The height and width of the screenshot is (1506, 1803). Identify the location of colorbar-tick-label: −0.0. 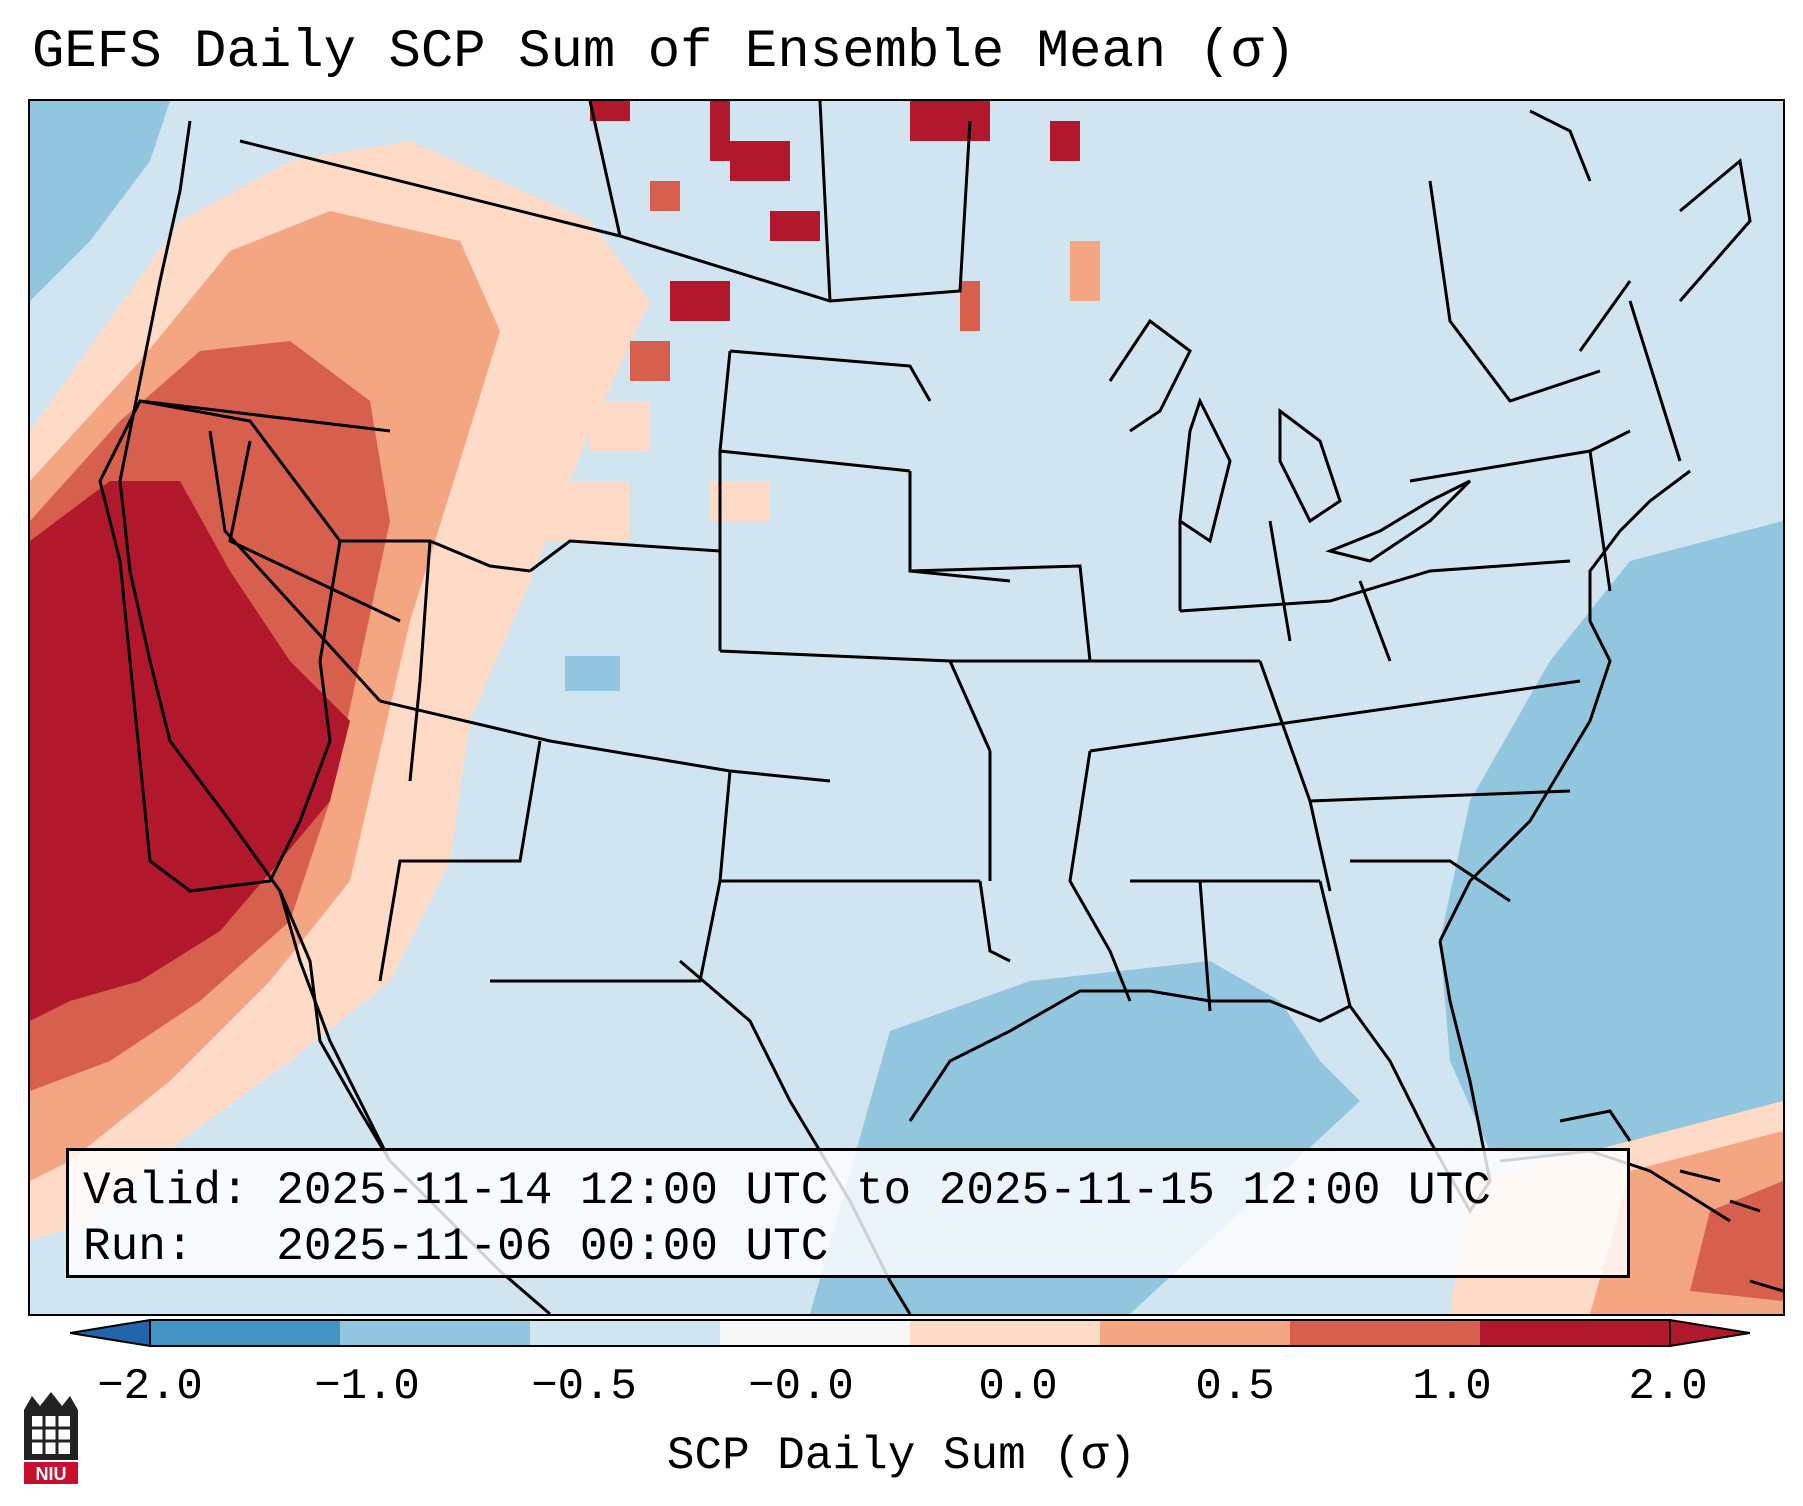
(801, 1387).